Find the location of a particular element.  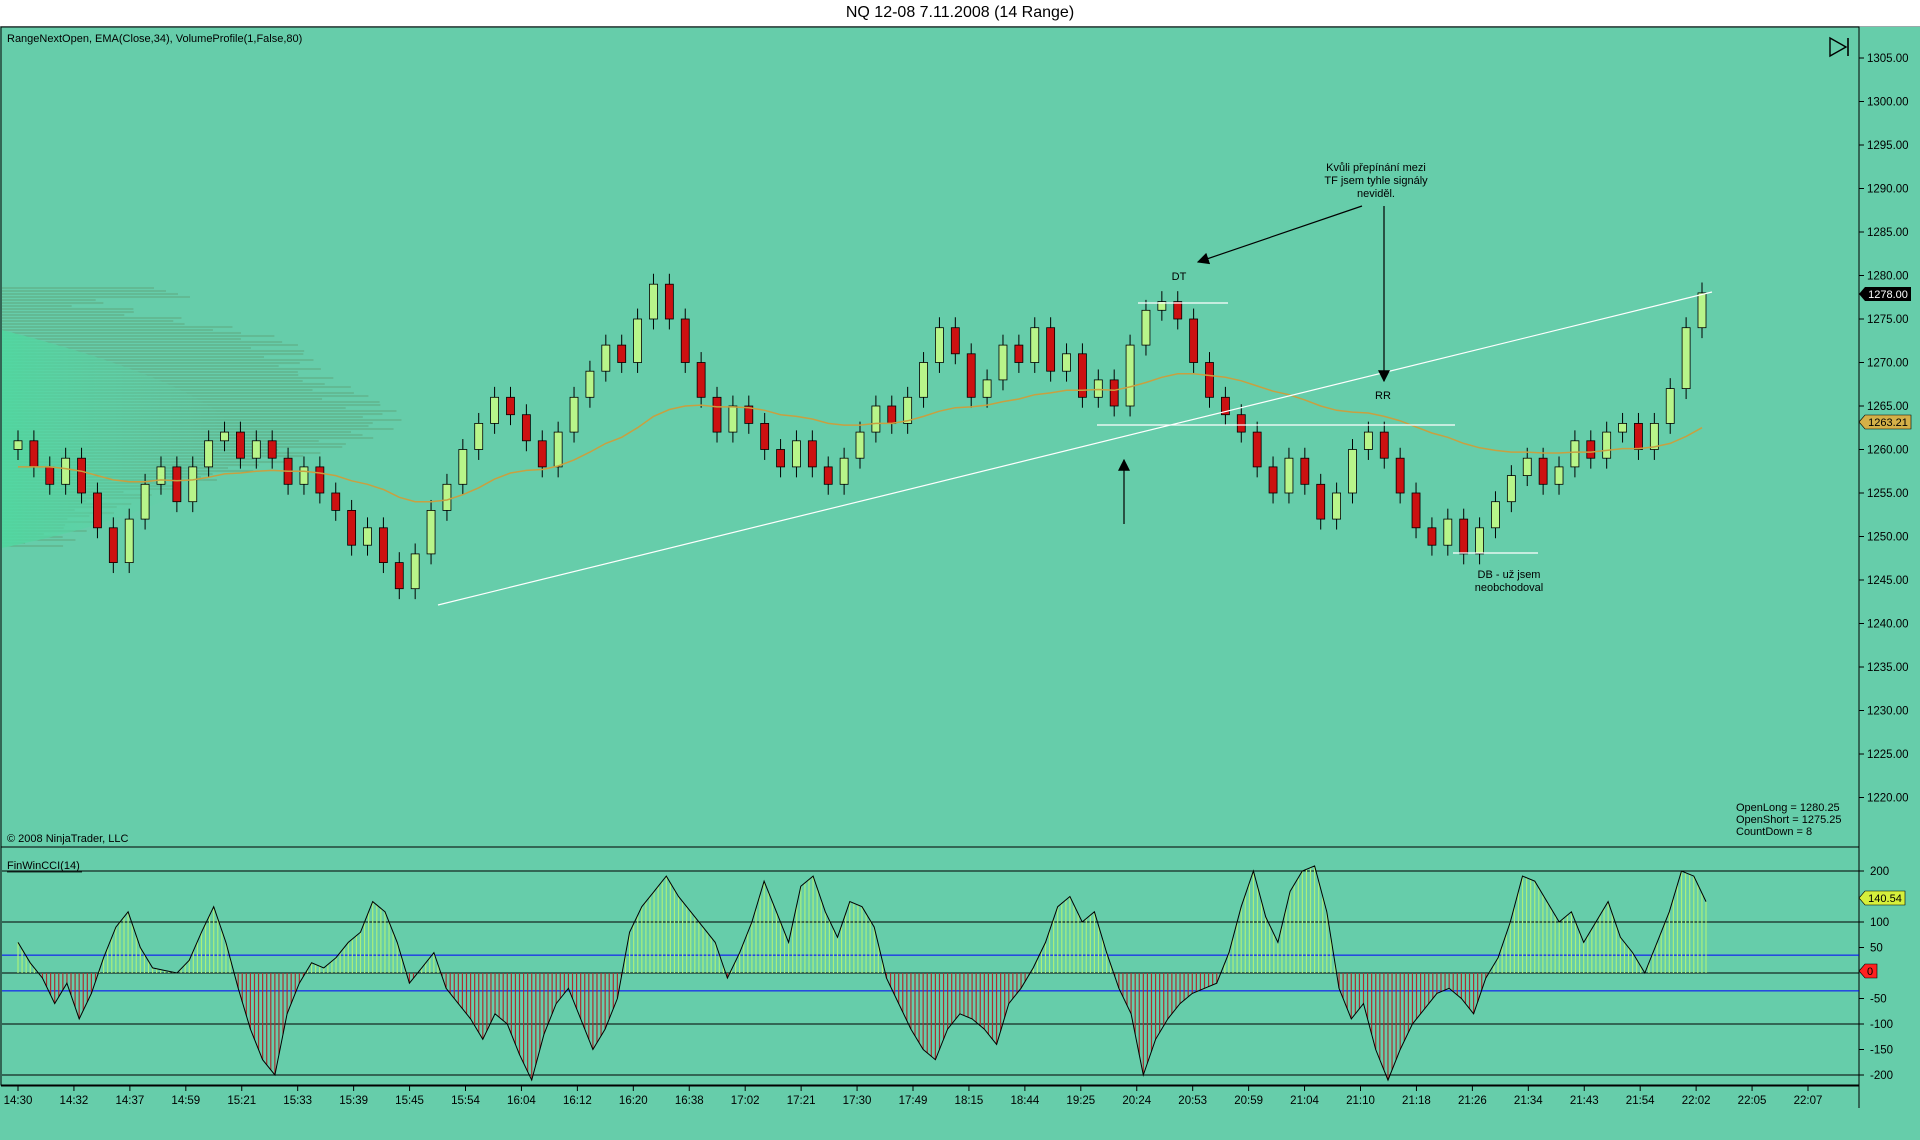

cci-tick-label: -100 is located at coordinates (1881, 1025).